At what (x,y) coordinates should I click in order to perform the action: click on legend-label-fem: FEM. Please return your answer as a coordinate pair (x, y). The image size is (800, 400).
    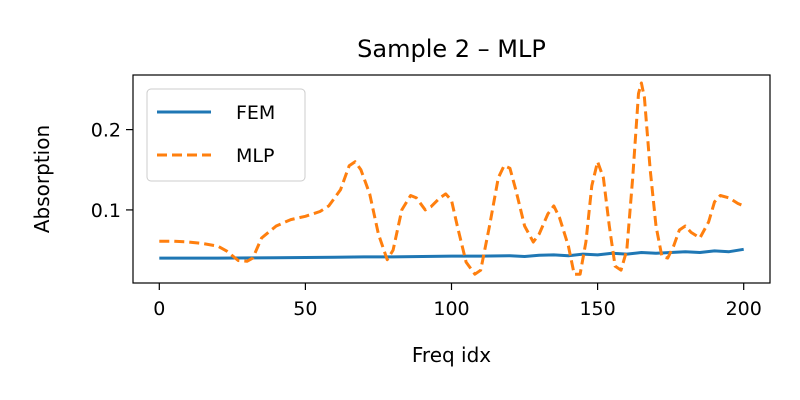
    Looking at the image, I should click on (255, 113).